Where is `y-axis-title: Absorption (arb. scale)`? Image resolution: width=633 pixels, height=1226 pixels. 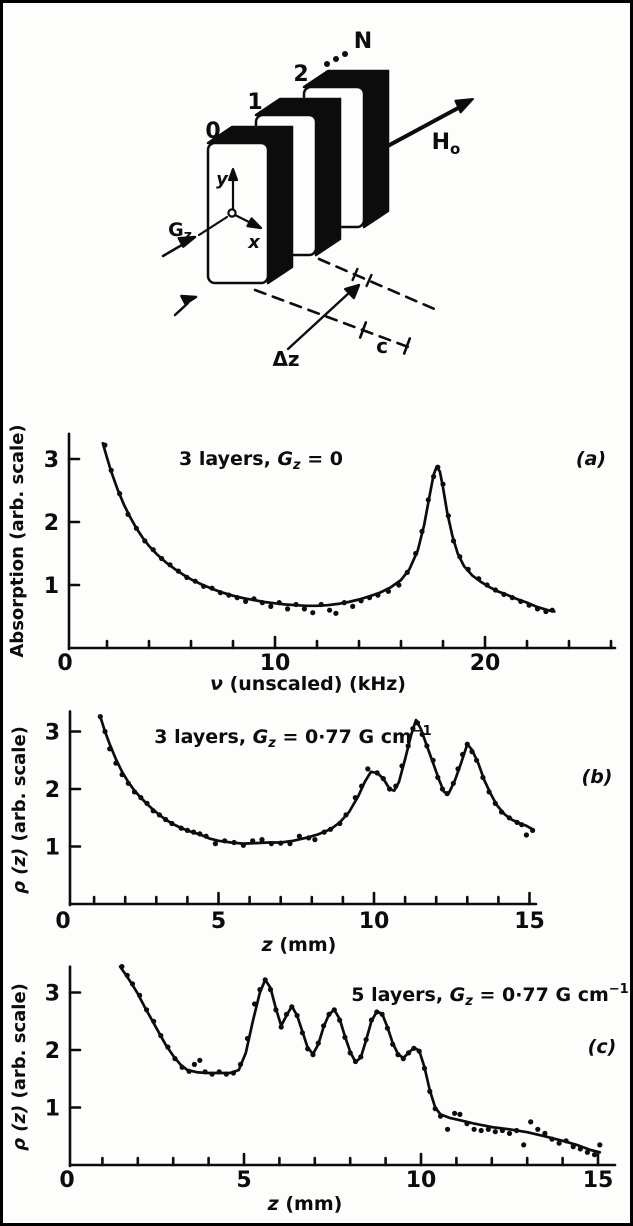 y-axis-title: Absorption (arb. scale) is located at coordinates (17, 540).